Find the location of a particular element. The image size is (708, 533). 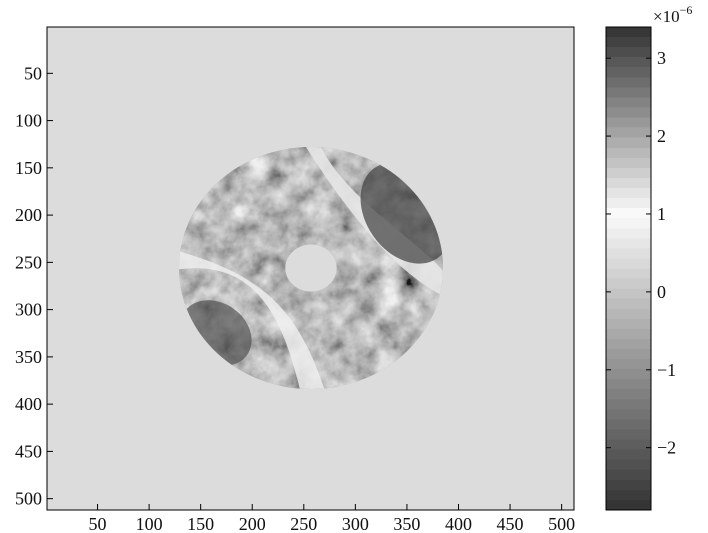

x-tick-label: 250 is located at coordinates (303, 523).